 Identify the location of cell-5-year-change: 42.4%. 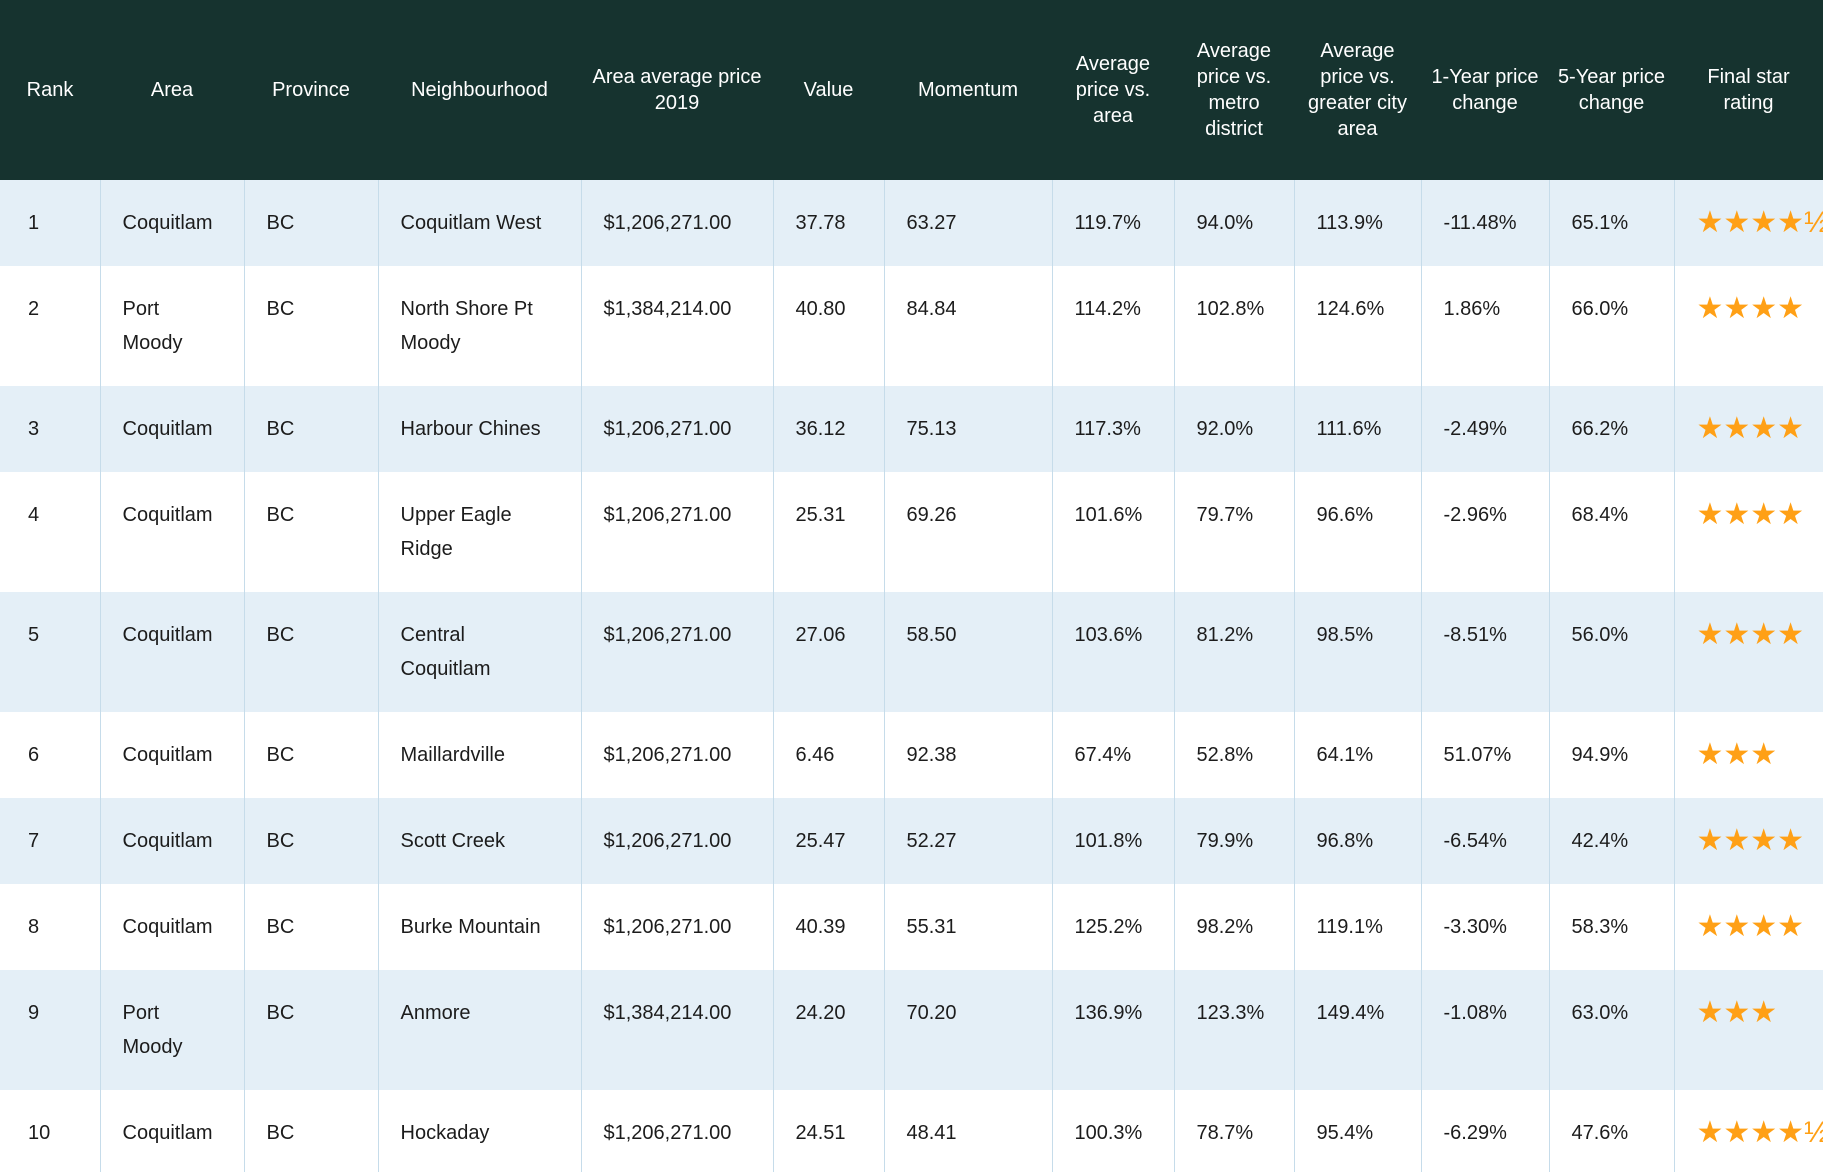
(1611, 841).